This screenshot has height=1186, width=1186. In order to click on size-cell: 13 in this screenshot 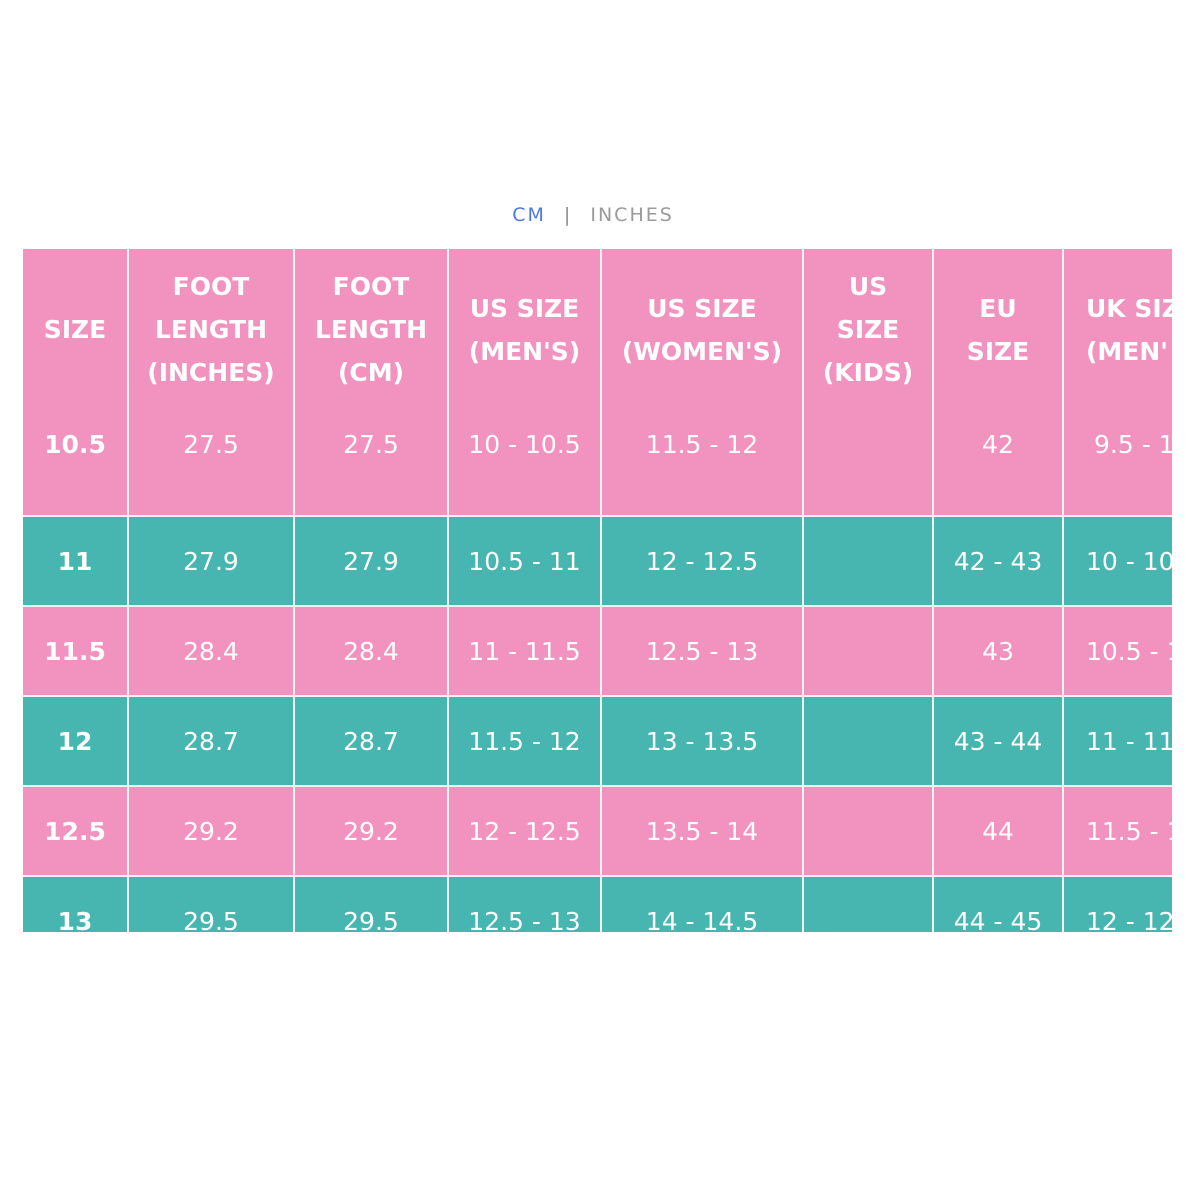, I will do `click(76, 903)`.